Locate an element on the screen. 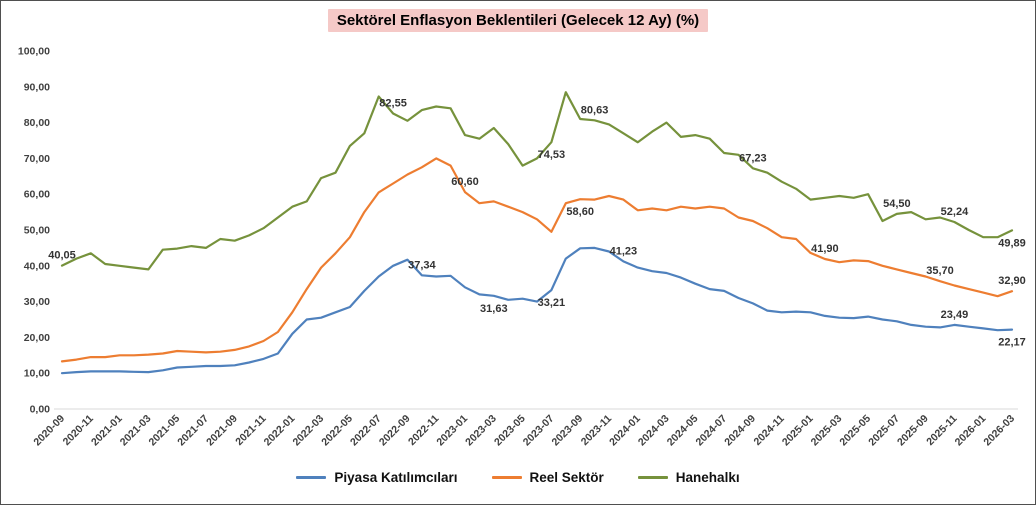  data-label-reel: 41,90 is located at coordinates (825, 249).